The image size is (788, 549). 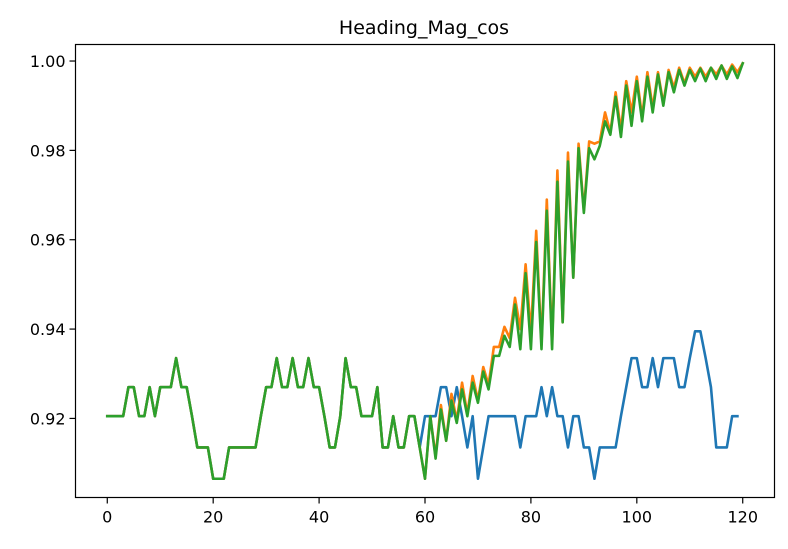 What do you see at coordinates (425, 517) in the screenshot?
I see `x-tick-label: 60` at bounding box center [425, 517].